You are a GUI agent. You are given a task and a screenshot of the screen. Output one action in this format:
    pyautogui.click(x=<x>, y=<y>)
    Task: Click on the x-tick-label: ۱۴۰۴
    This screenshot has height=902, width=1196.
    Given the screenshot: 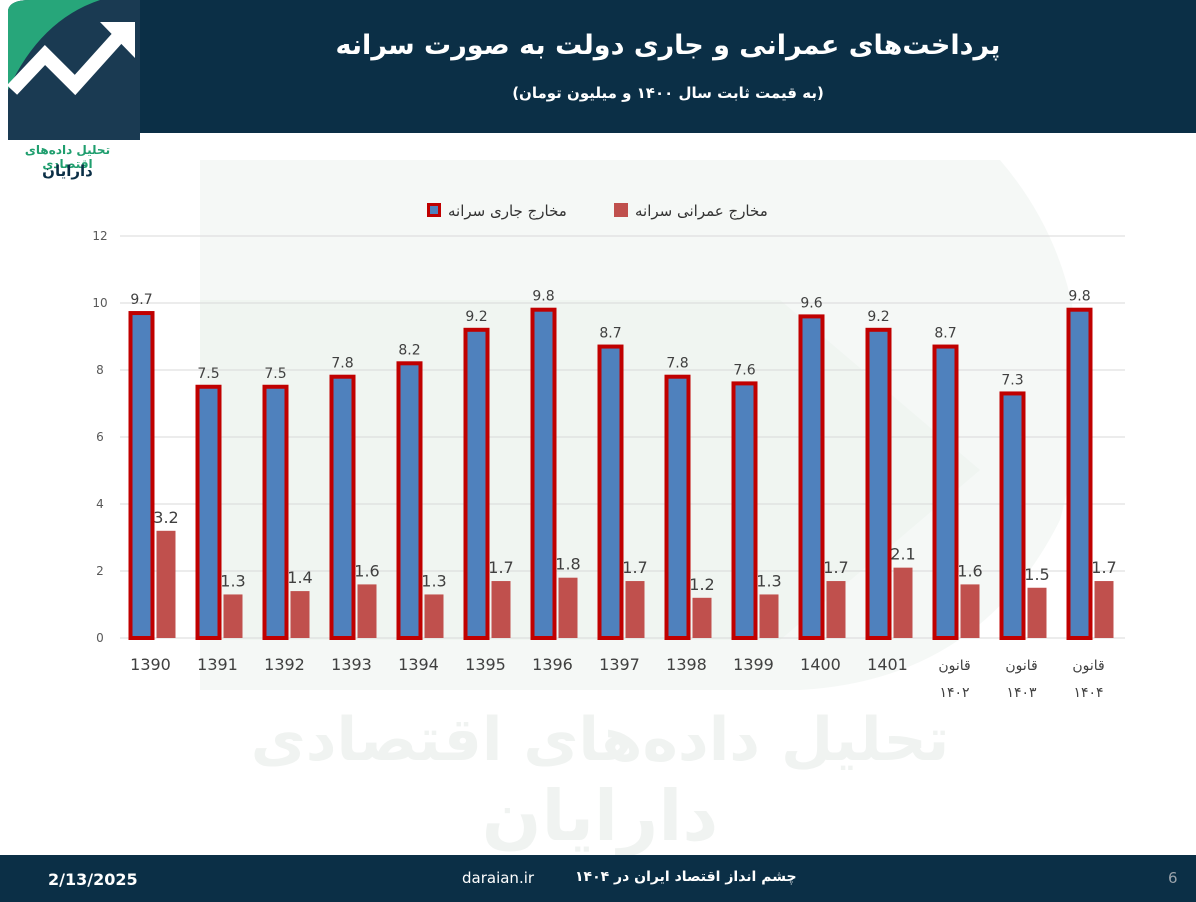 What is the action you would take?
    pyautogui.click(x=1088, y=693)
    